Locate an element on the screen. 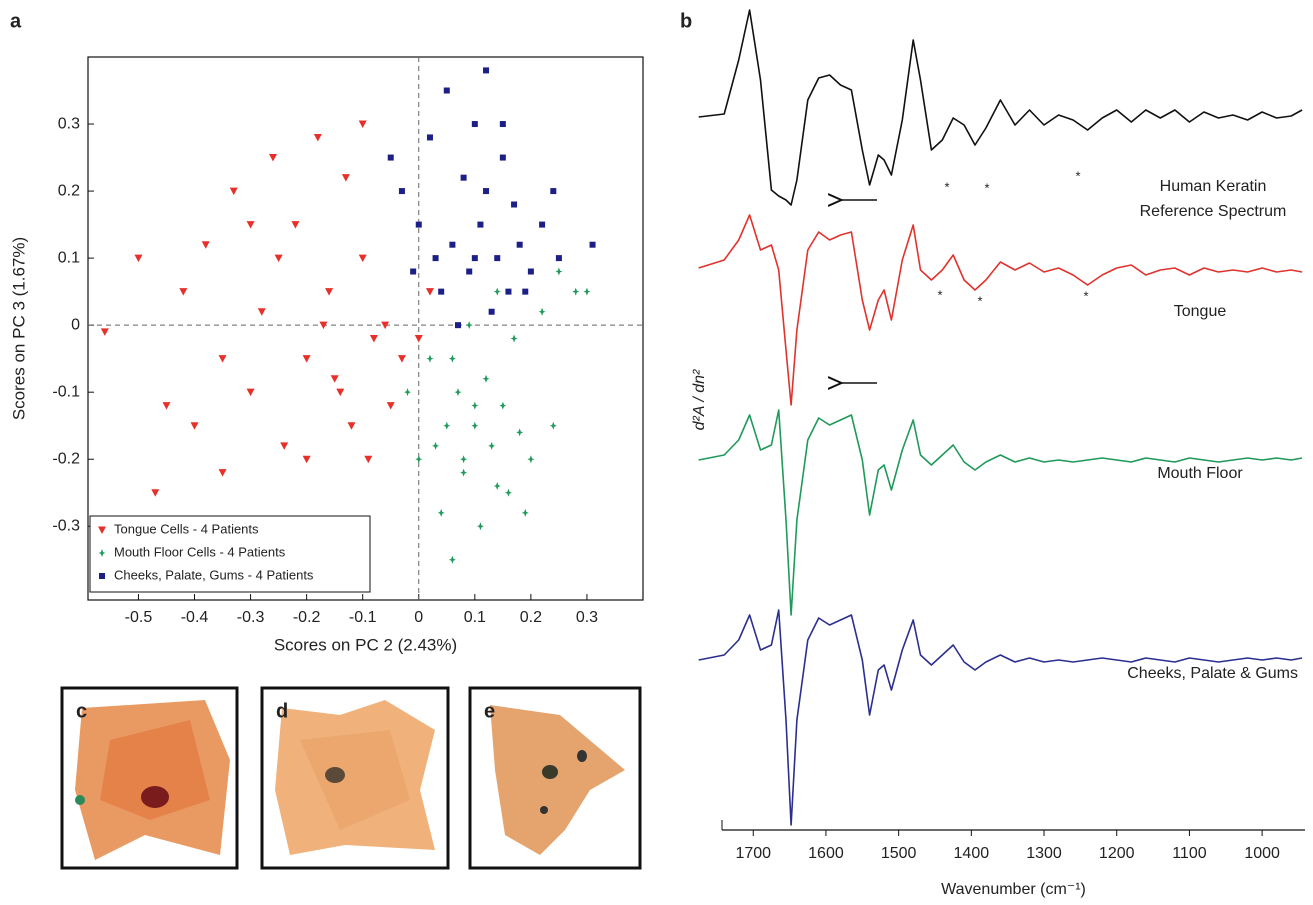 Image resolution: width=1313 pixels, height=905 pixels. photo-label: d is located at coordinates (282, 711).